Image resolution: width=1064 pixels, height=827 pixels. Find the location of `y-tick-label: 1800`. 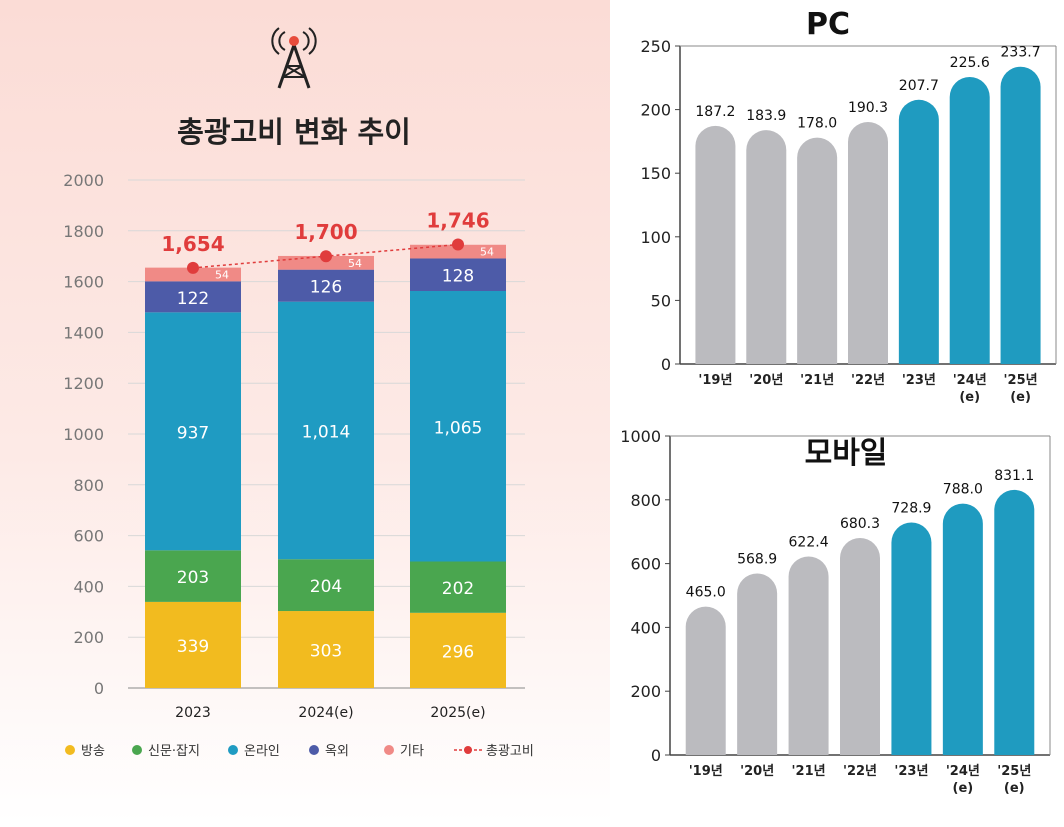

y-tick-label: 1800 is located at coordinates (83, 231).